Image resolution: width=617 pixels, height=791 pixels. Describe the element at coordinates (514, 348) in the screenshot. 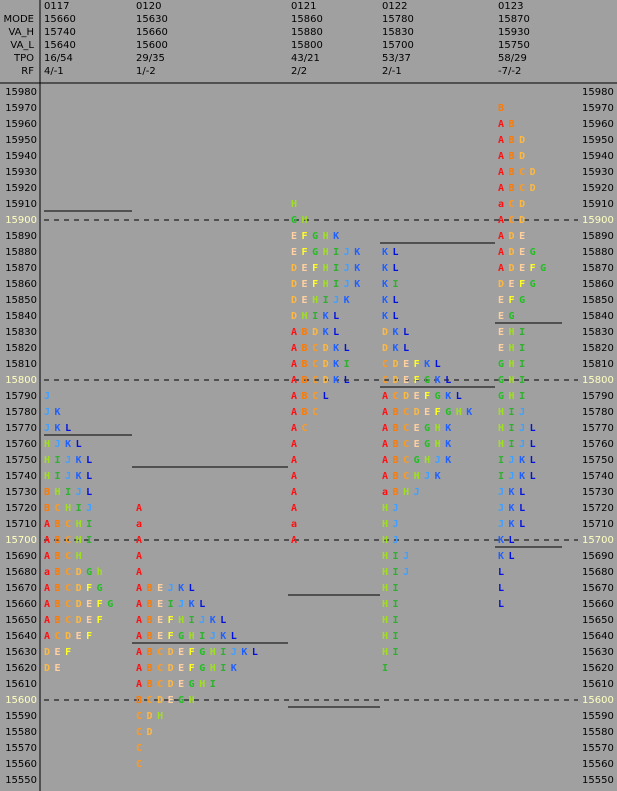

I see `tpo-row: EHI` at that location.